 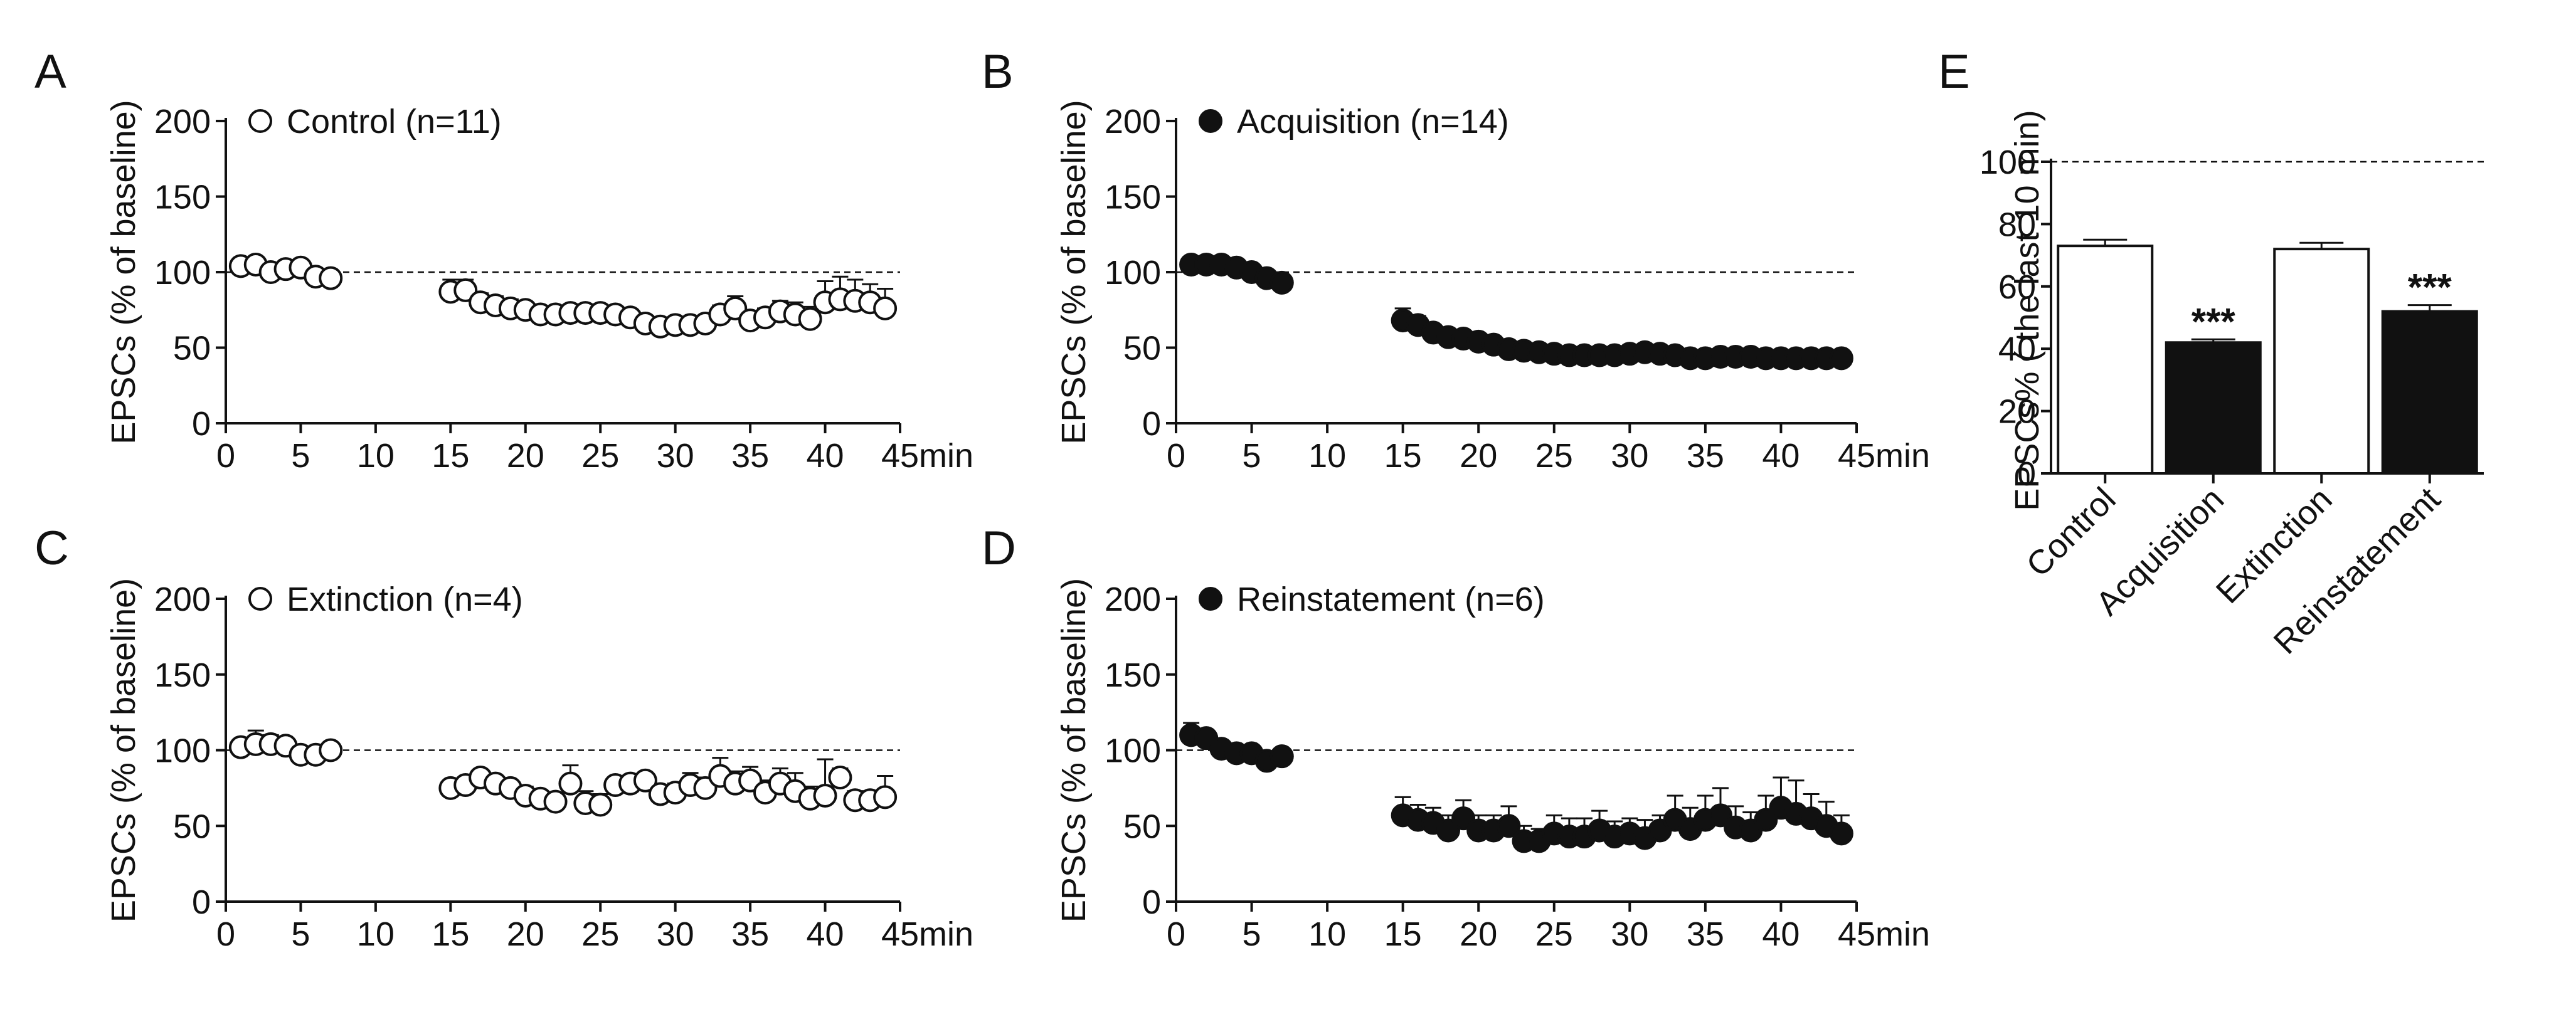 What do you see at coordinates (51, 548) in the screenshot?
I see `panel-letter: C` at bounding box center [51, 548].